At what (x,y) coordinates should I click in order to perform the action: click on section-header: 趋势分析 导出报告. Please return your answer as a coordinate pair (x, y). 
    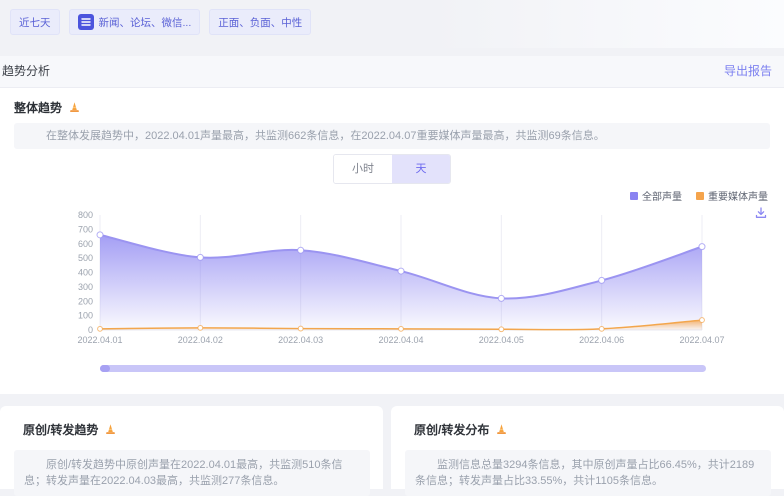
    Looking at the image, I should click on (392, 72).